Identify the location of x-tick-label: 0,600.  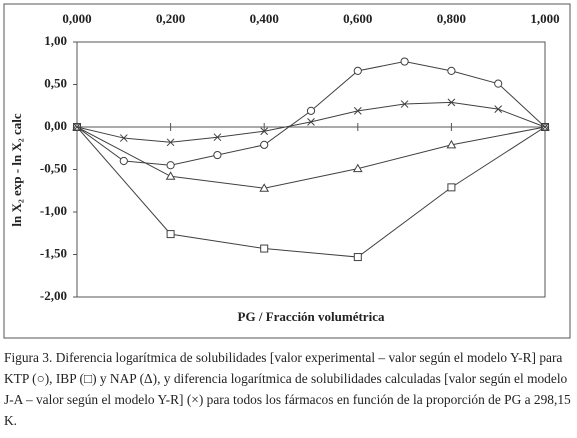
(357, 18).